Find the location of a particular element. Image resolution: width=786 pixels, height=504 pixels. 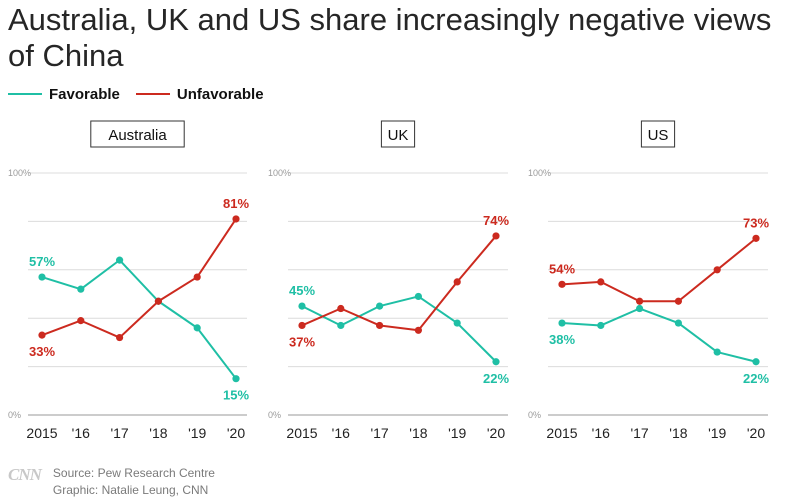

uk-label-favorable-2015: 45% is located at coordinates (302, 290).